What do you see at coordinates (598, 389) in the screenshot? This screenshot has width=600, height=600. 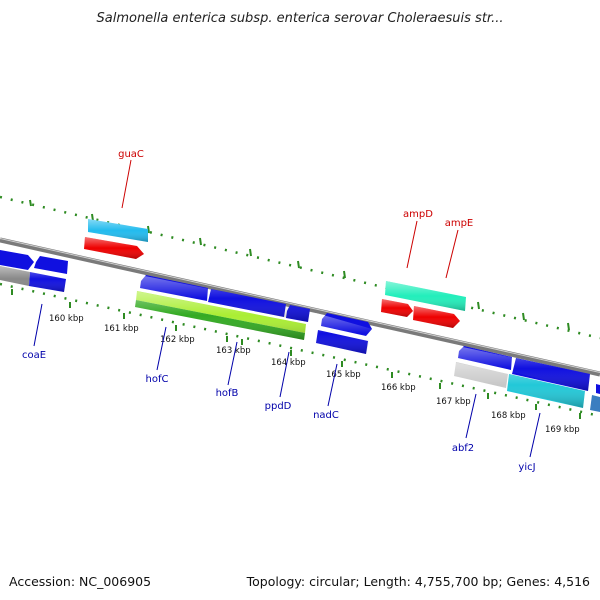 I see `gene-right-edge-blue` at bounding box center [598, 389].